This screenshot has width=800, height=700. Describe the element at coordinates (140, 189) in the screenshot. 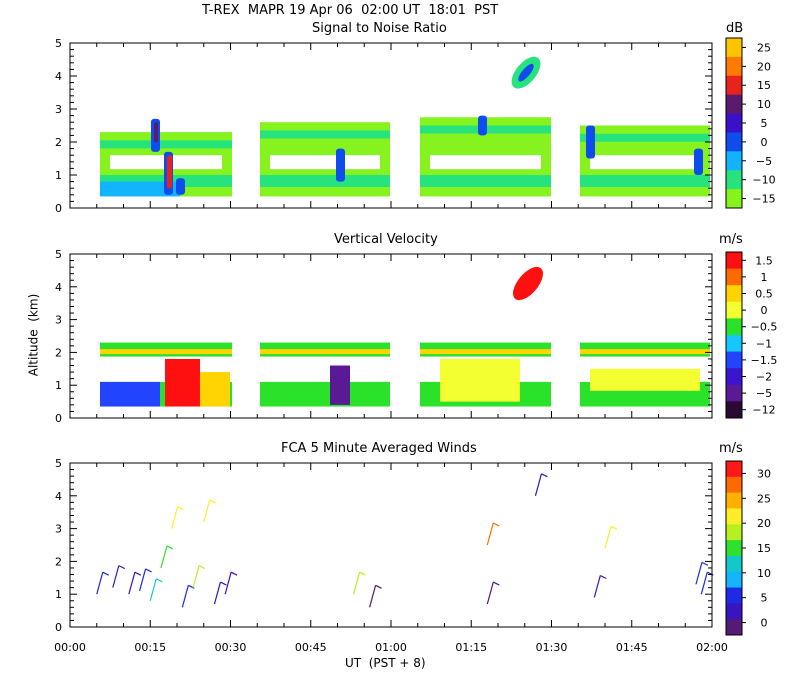

I see `snr-low-region` at that location.